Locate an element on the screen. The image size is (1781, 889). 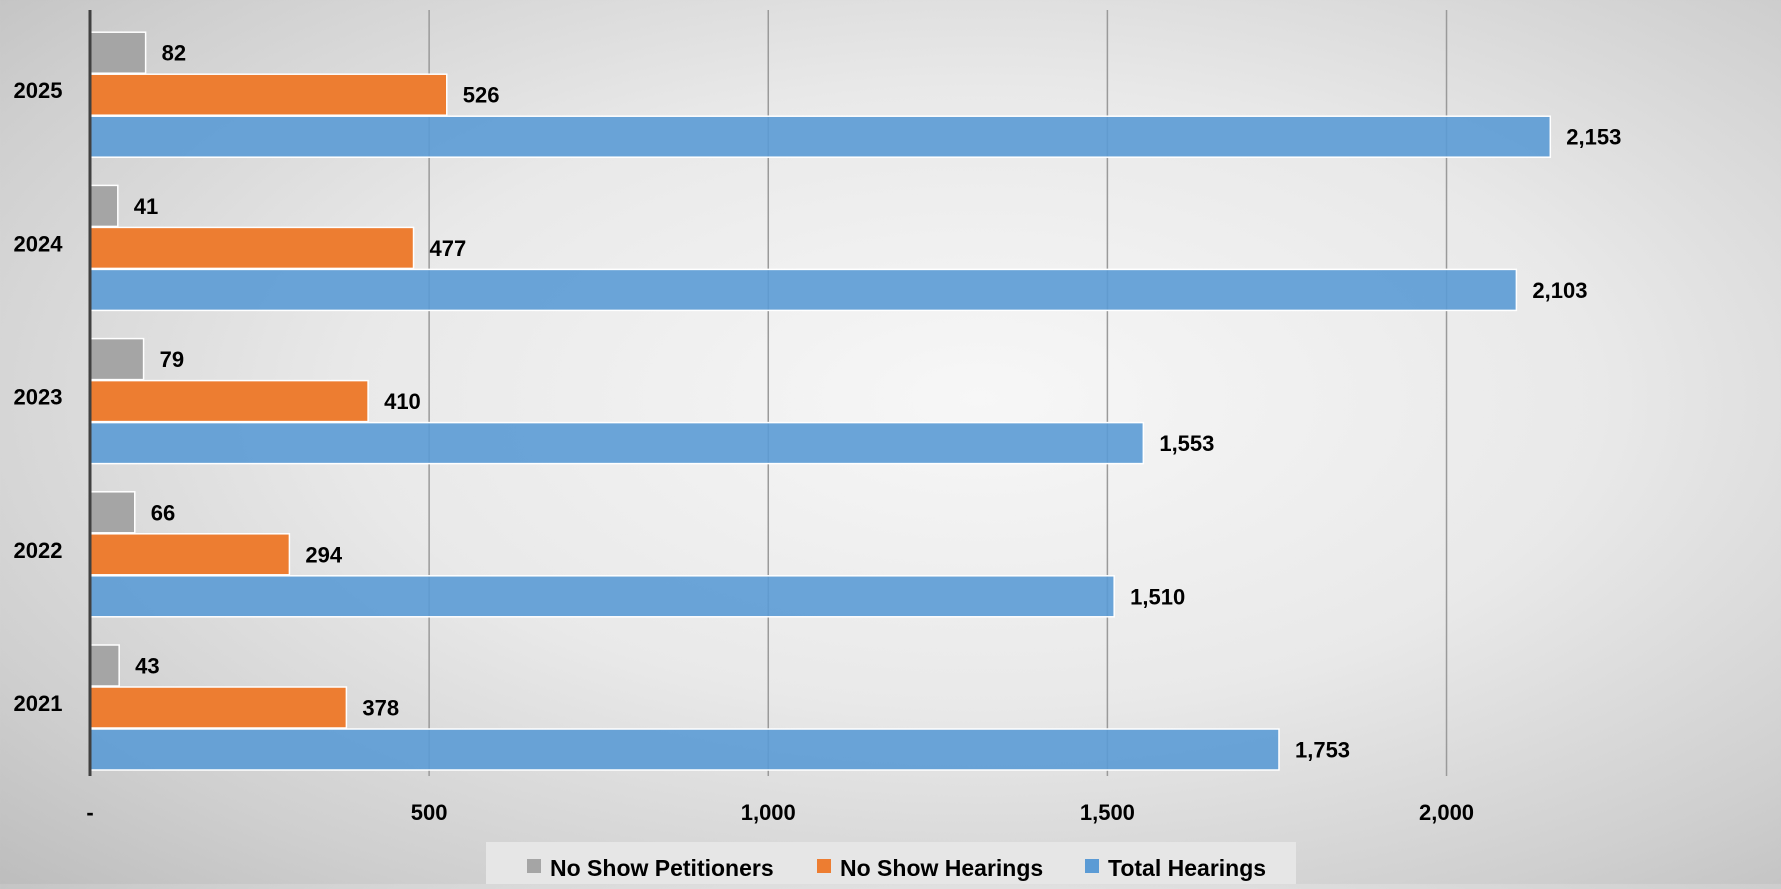
x-tick-label: 500 is located at coordinates (429, 812).